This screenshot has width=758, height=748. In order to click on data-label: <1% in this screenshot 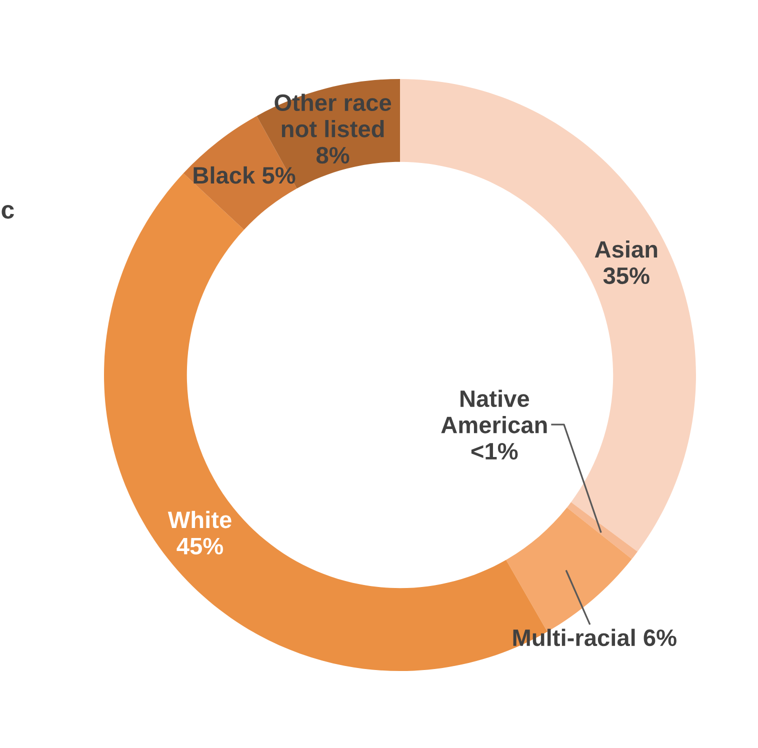, I will do `click(494, 451)`.